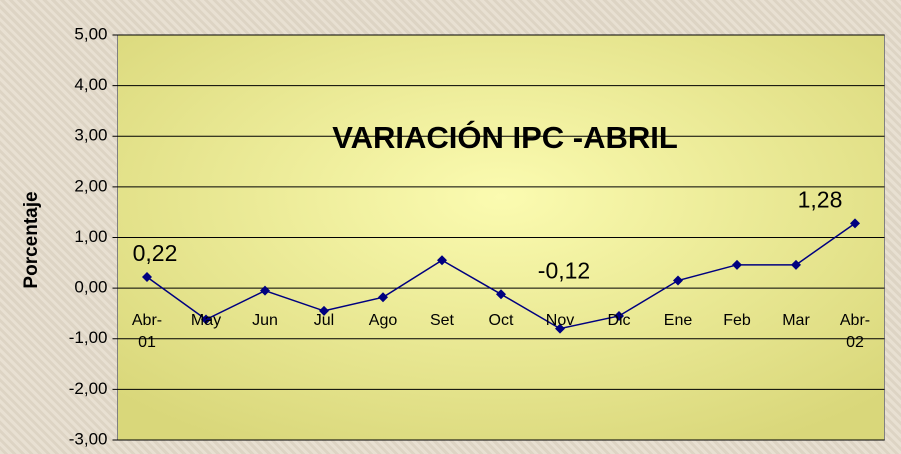 The image size is (901, 454). Describe the element at coordinates (678, 321) in the screenshot. I see `x-tick-label: Ene` at that location.